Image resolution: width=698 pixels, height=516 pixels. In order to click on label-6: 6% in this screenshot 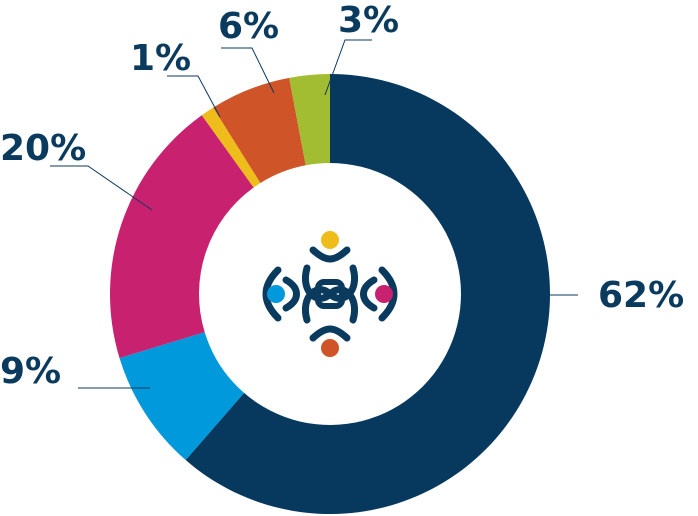, I will do `click(248, 26)`.